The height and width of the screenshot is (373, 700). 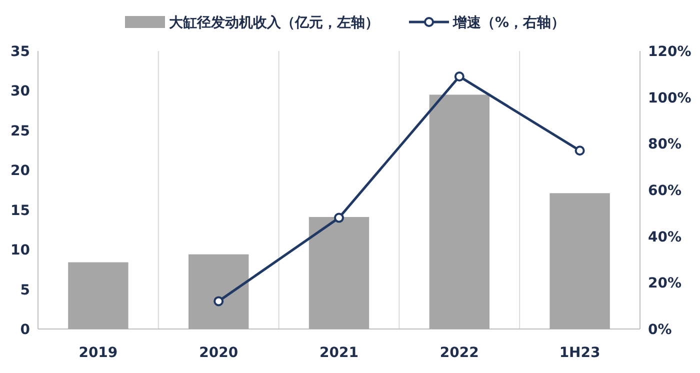 What do you see at coordinates (670, 98) in the screenshot?
I see `y2-tick-label: 100%` at bounding box center [670, 98].